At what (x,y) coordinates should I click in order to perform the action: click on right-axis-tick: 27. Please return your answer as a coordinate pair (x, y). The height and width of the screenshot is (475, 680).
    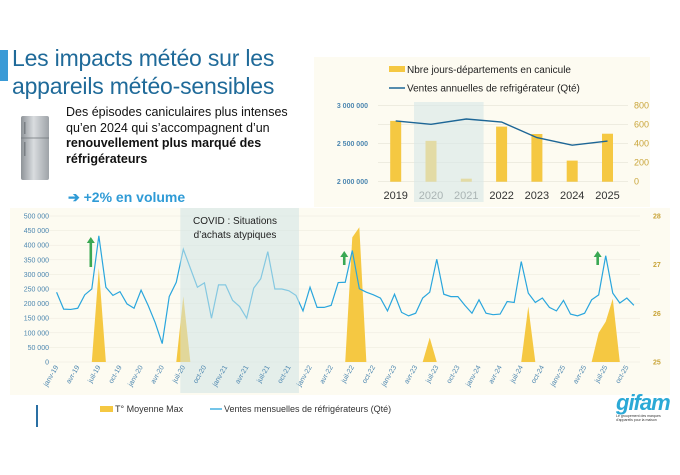
    Looking at the image, I should click on (657, 265).